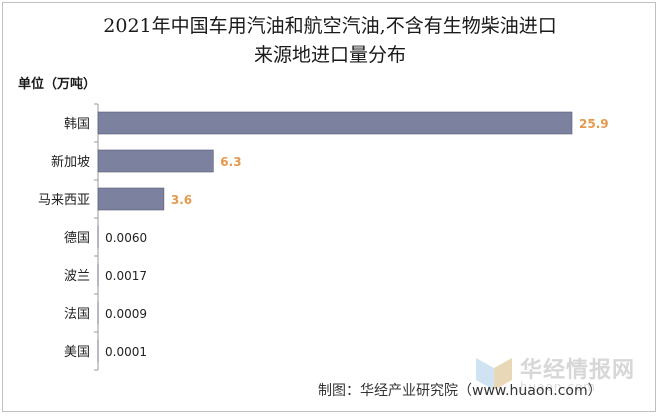  I want to click on data-label: 0.0060, so click(126, 238).